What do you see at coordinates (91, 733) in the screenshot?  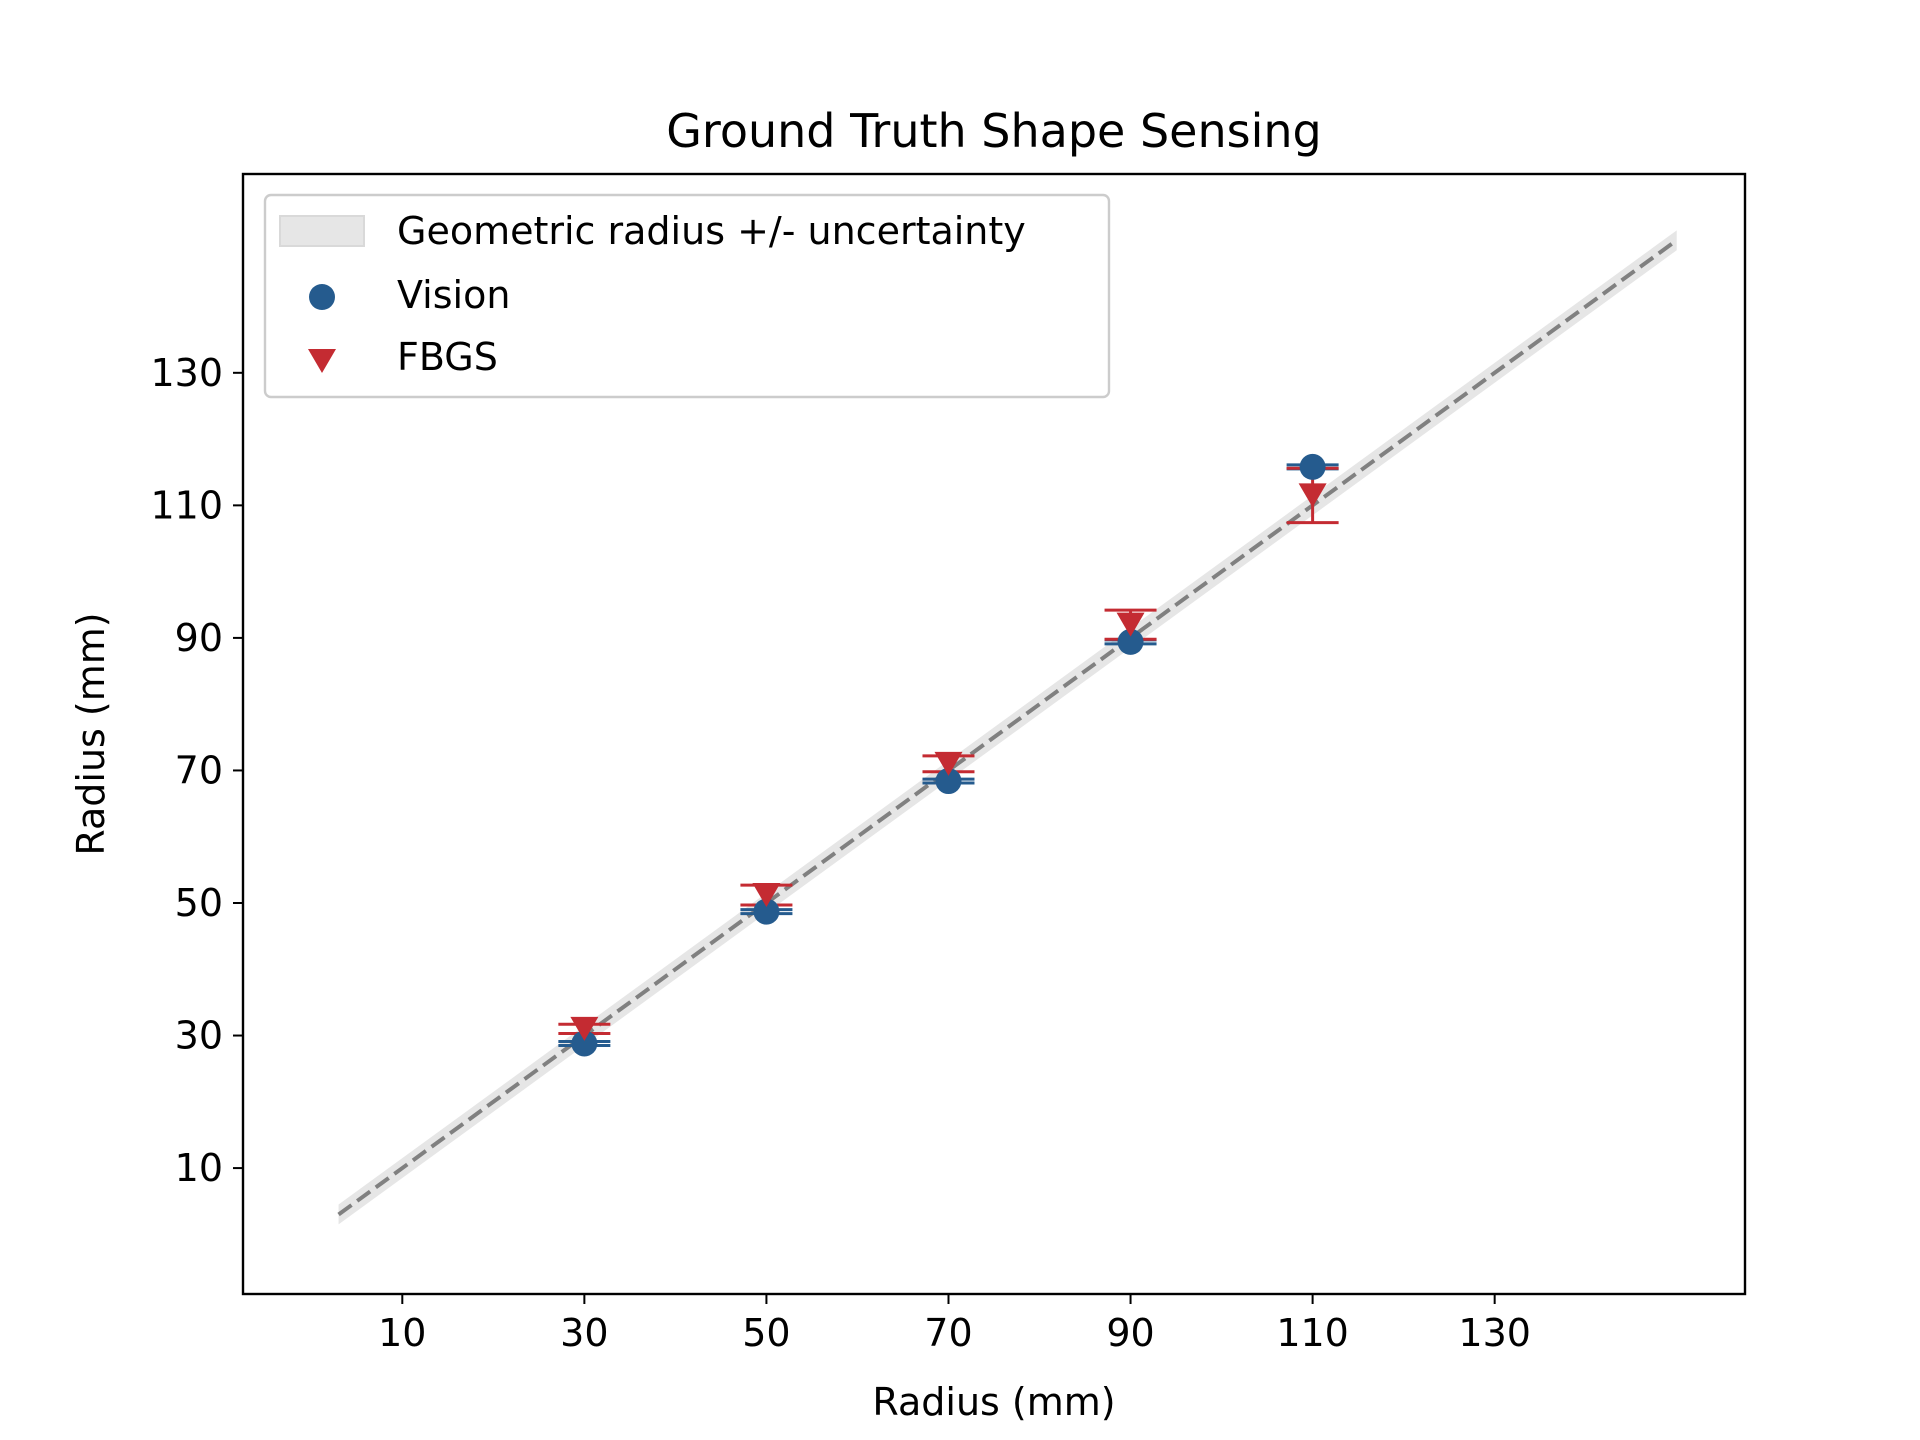 I see `y-axis-title: Radius (mm)` at bounding box center [91, 733].